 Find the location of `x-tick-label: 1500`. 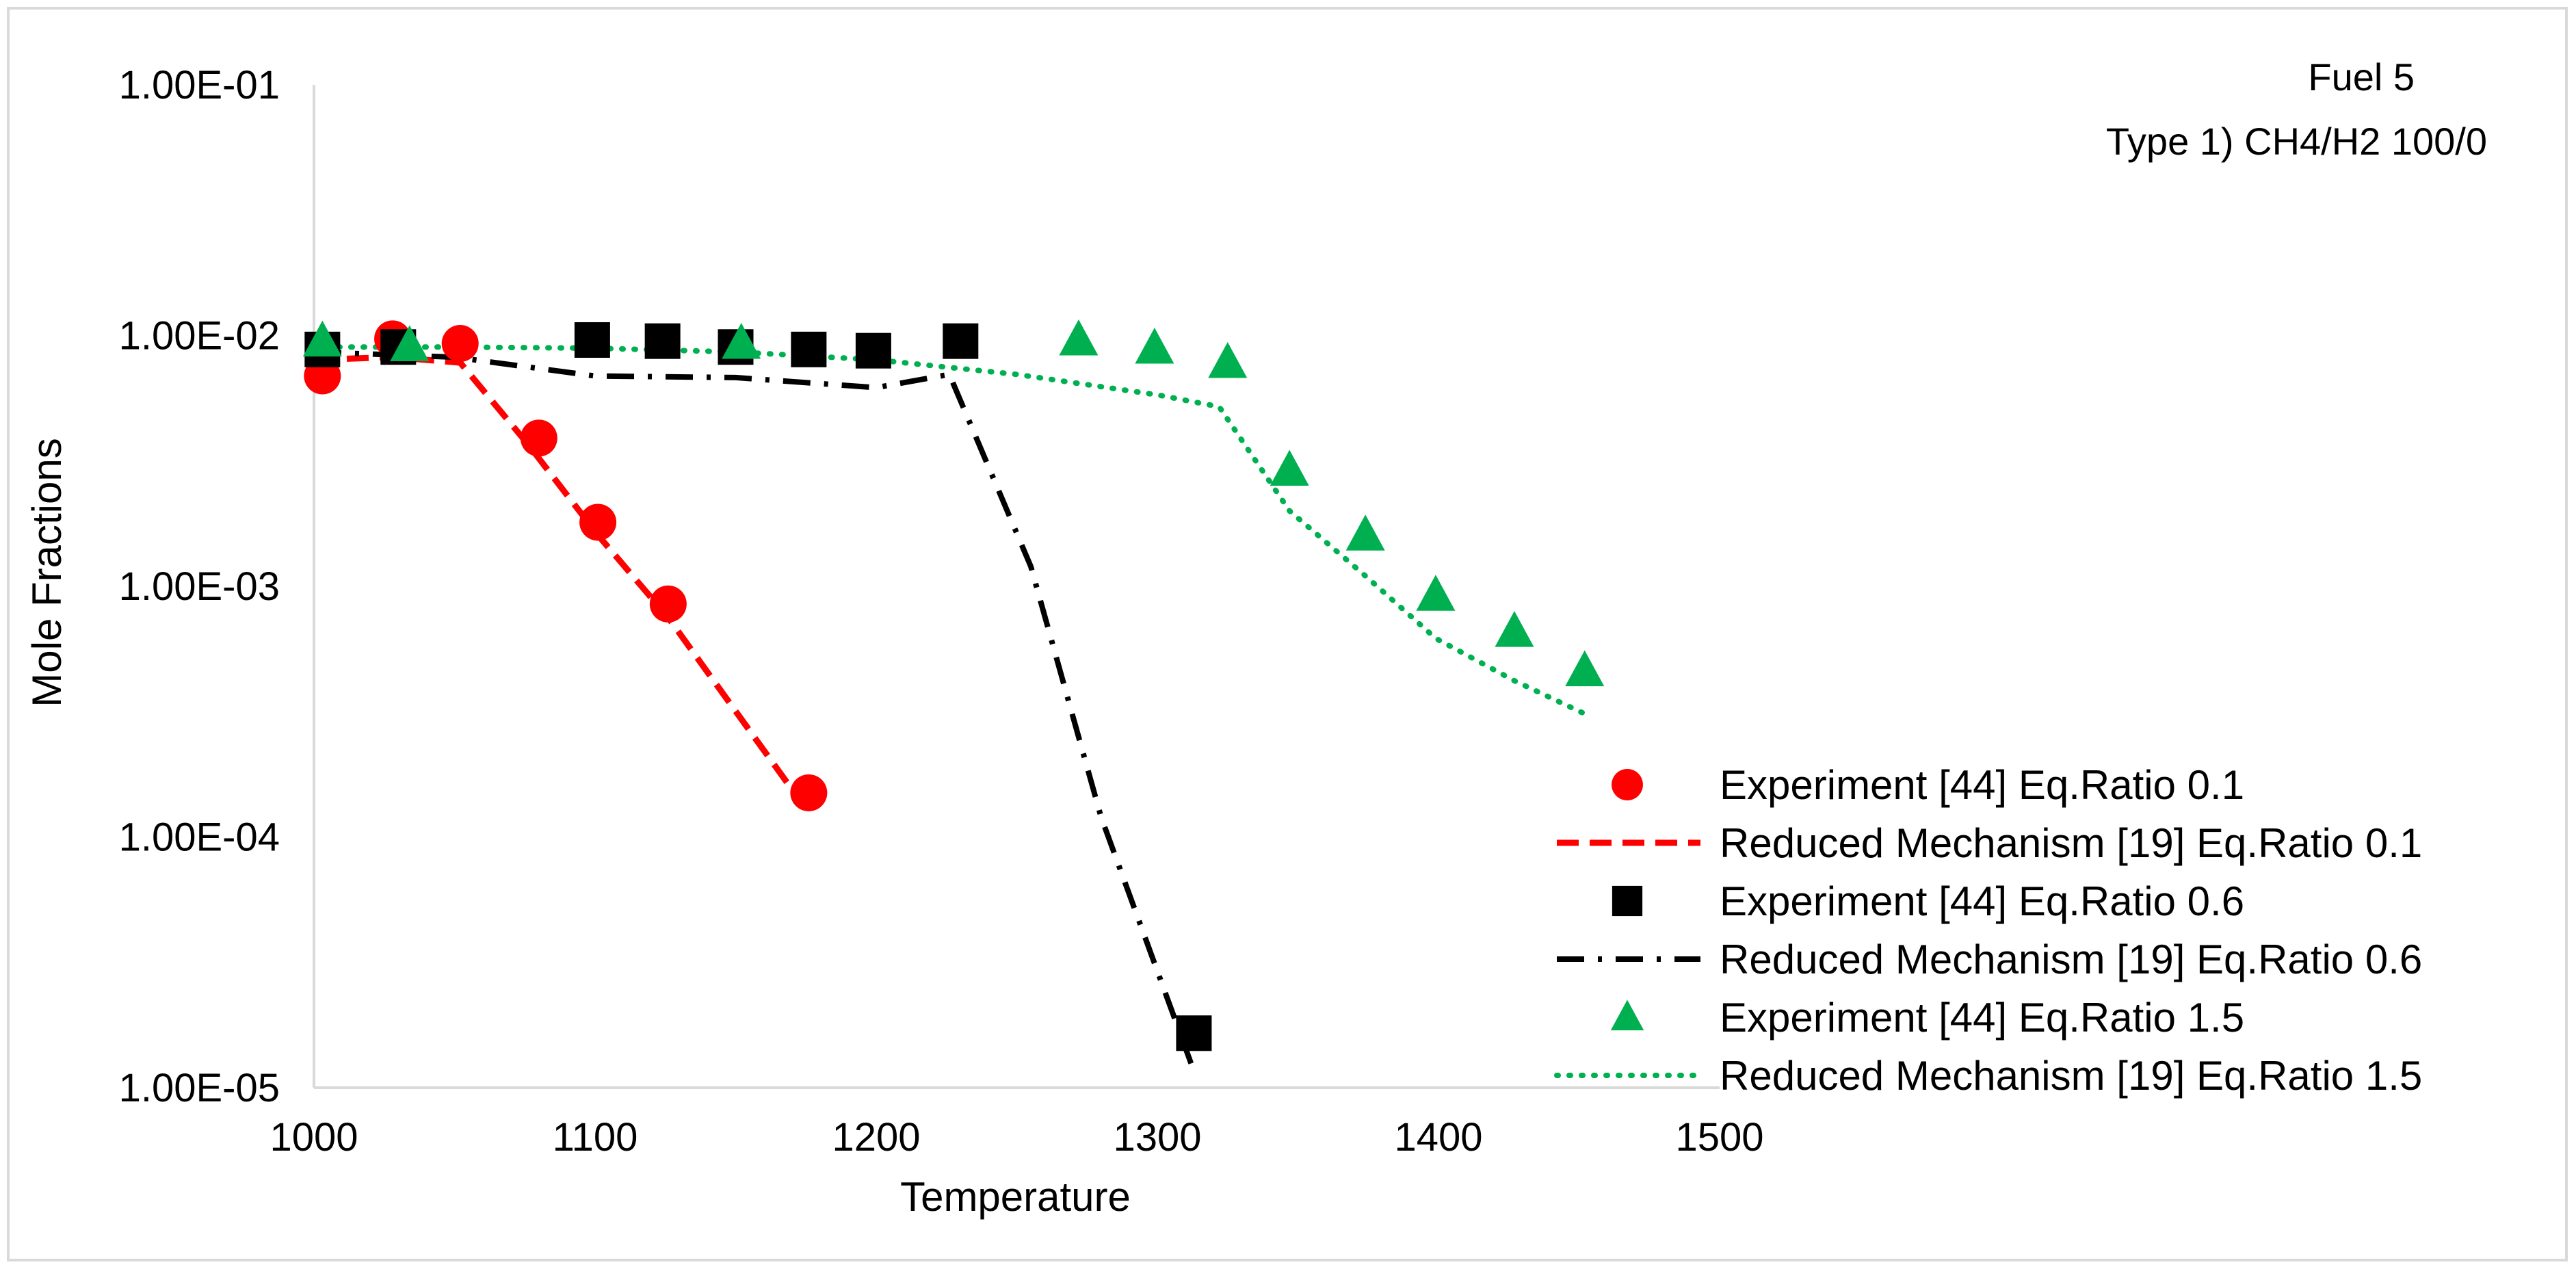

x-tick-label: 1500 is located at coordinates (1719, 1137).